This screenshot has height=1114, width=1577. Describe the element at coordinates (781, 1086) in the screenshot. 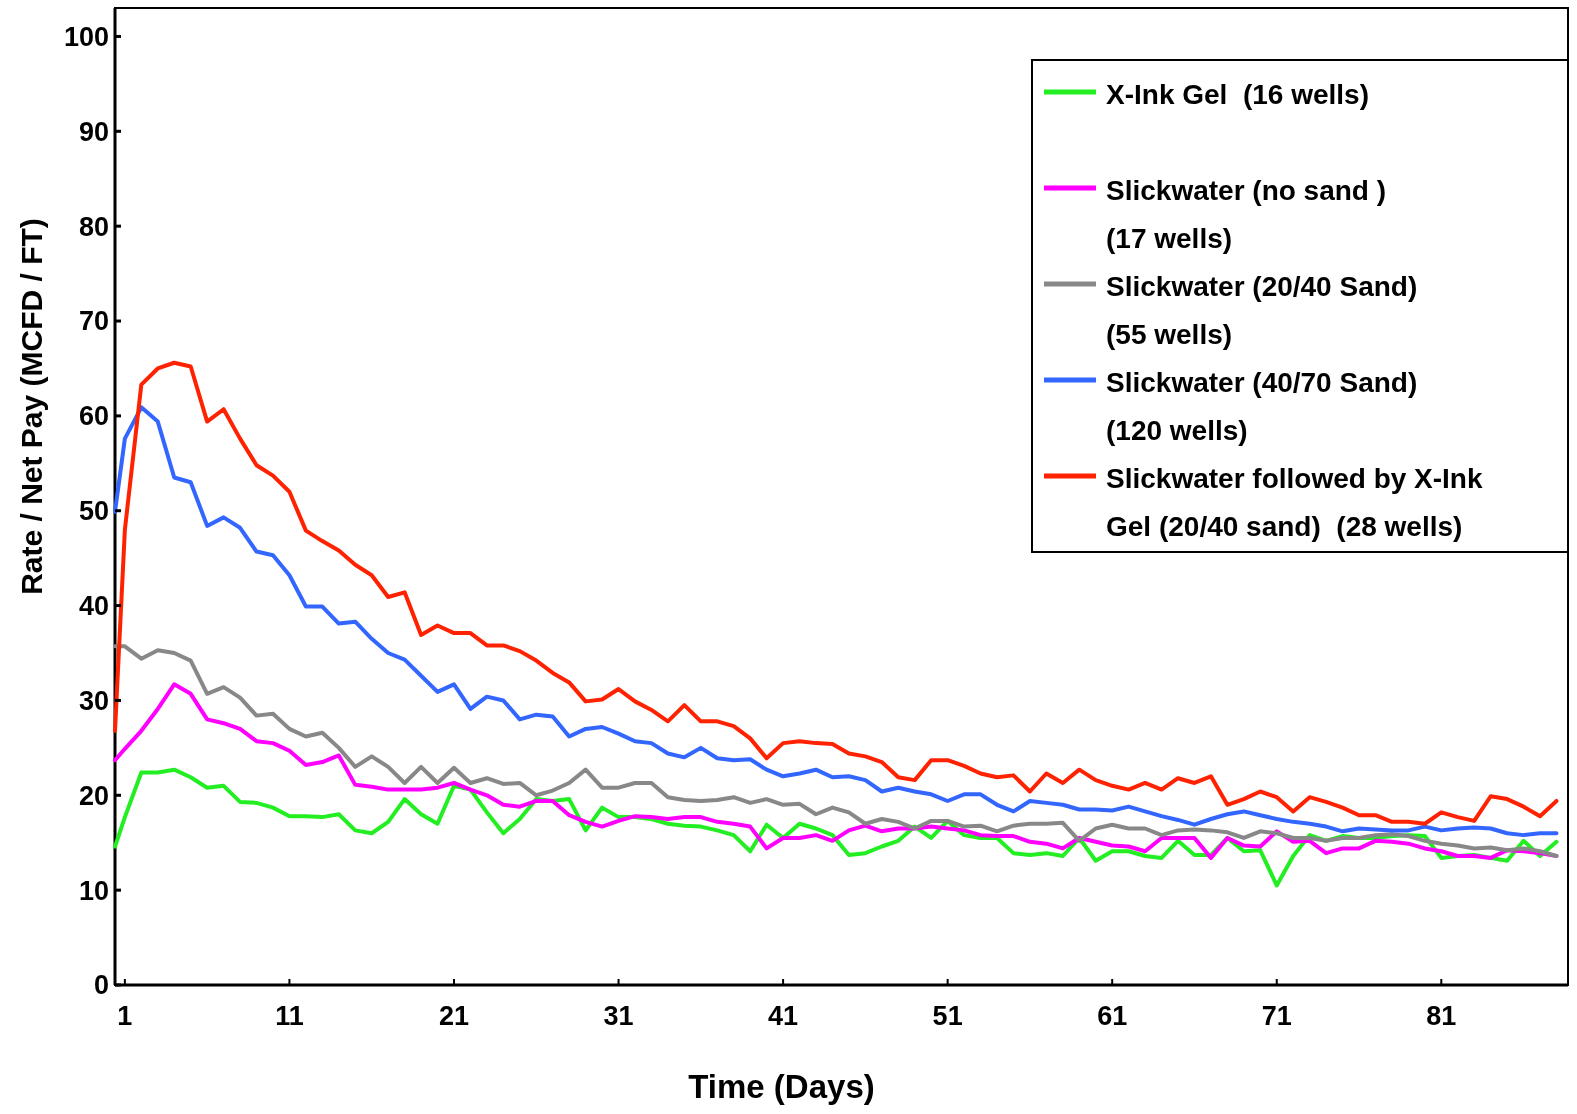

I see `x-axis-title: Time (Days)` at that location.